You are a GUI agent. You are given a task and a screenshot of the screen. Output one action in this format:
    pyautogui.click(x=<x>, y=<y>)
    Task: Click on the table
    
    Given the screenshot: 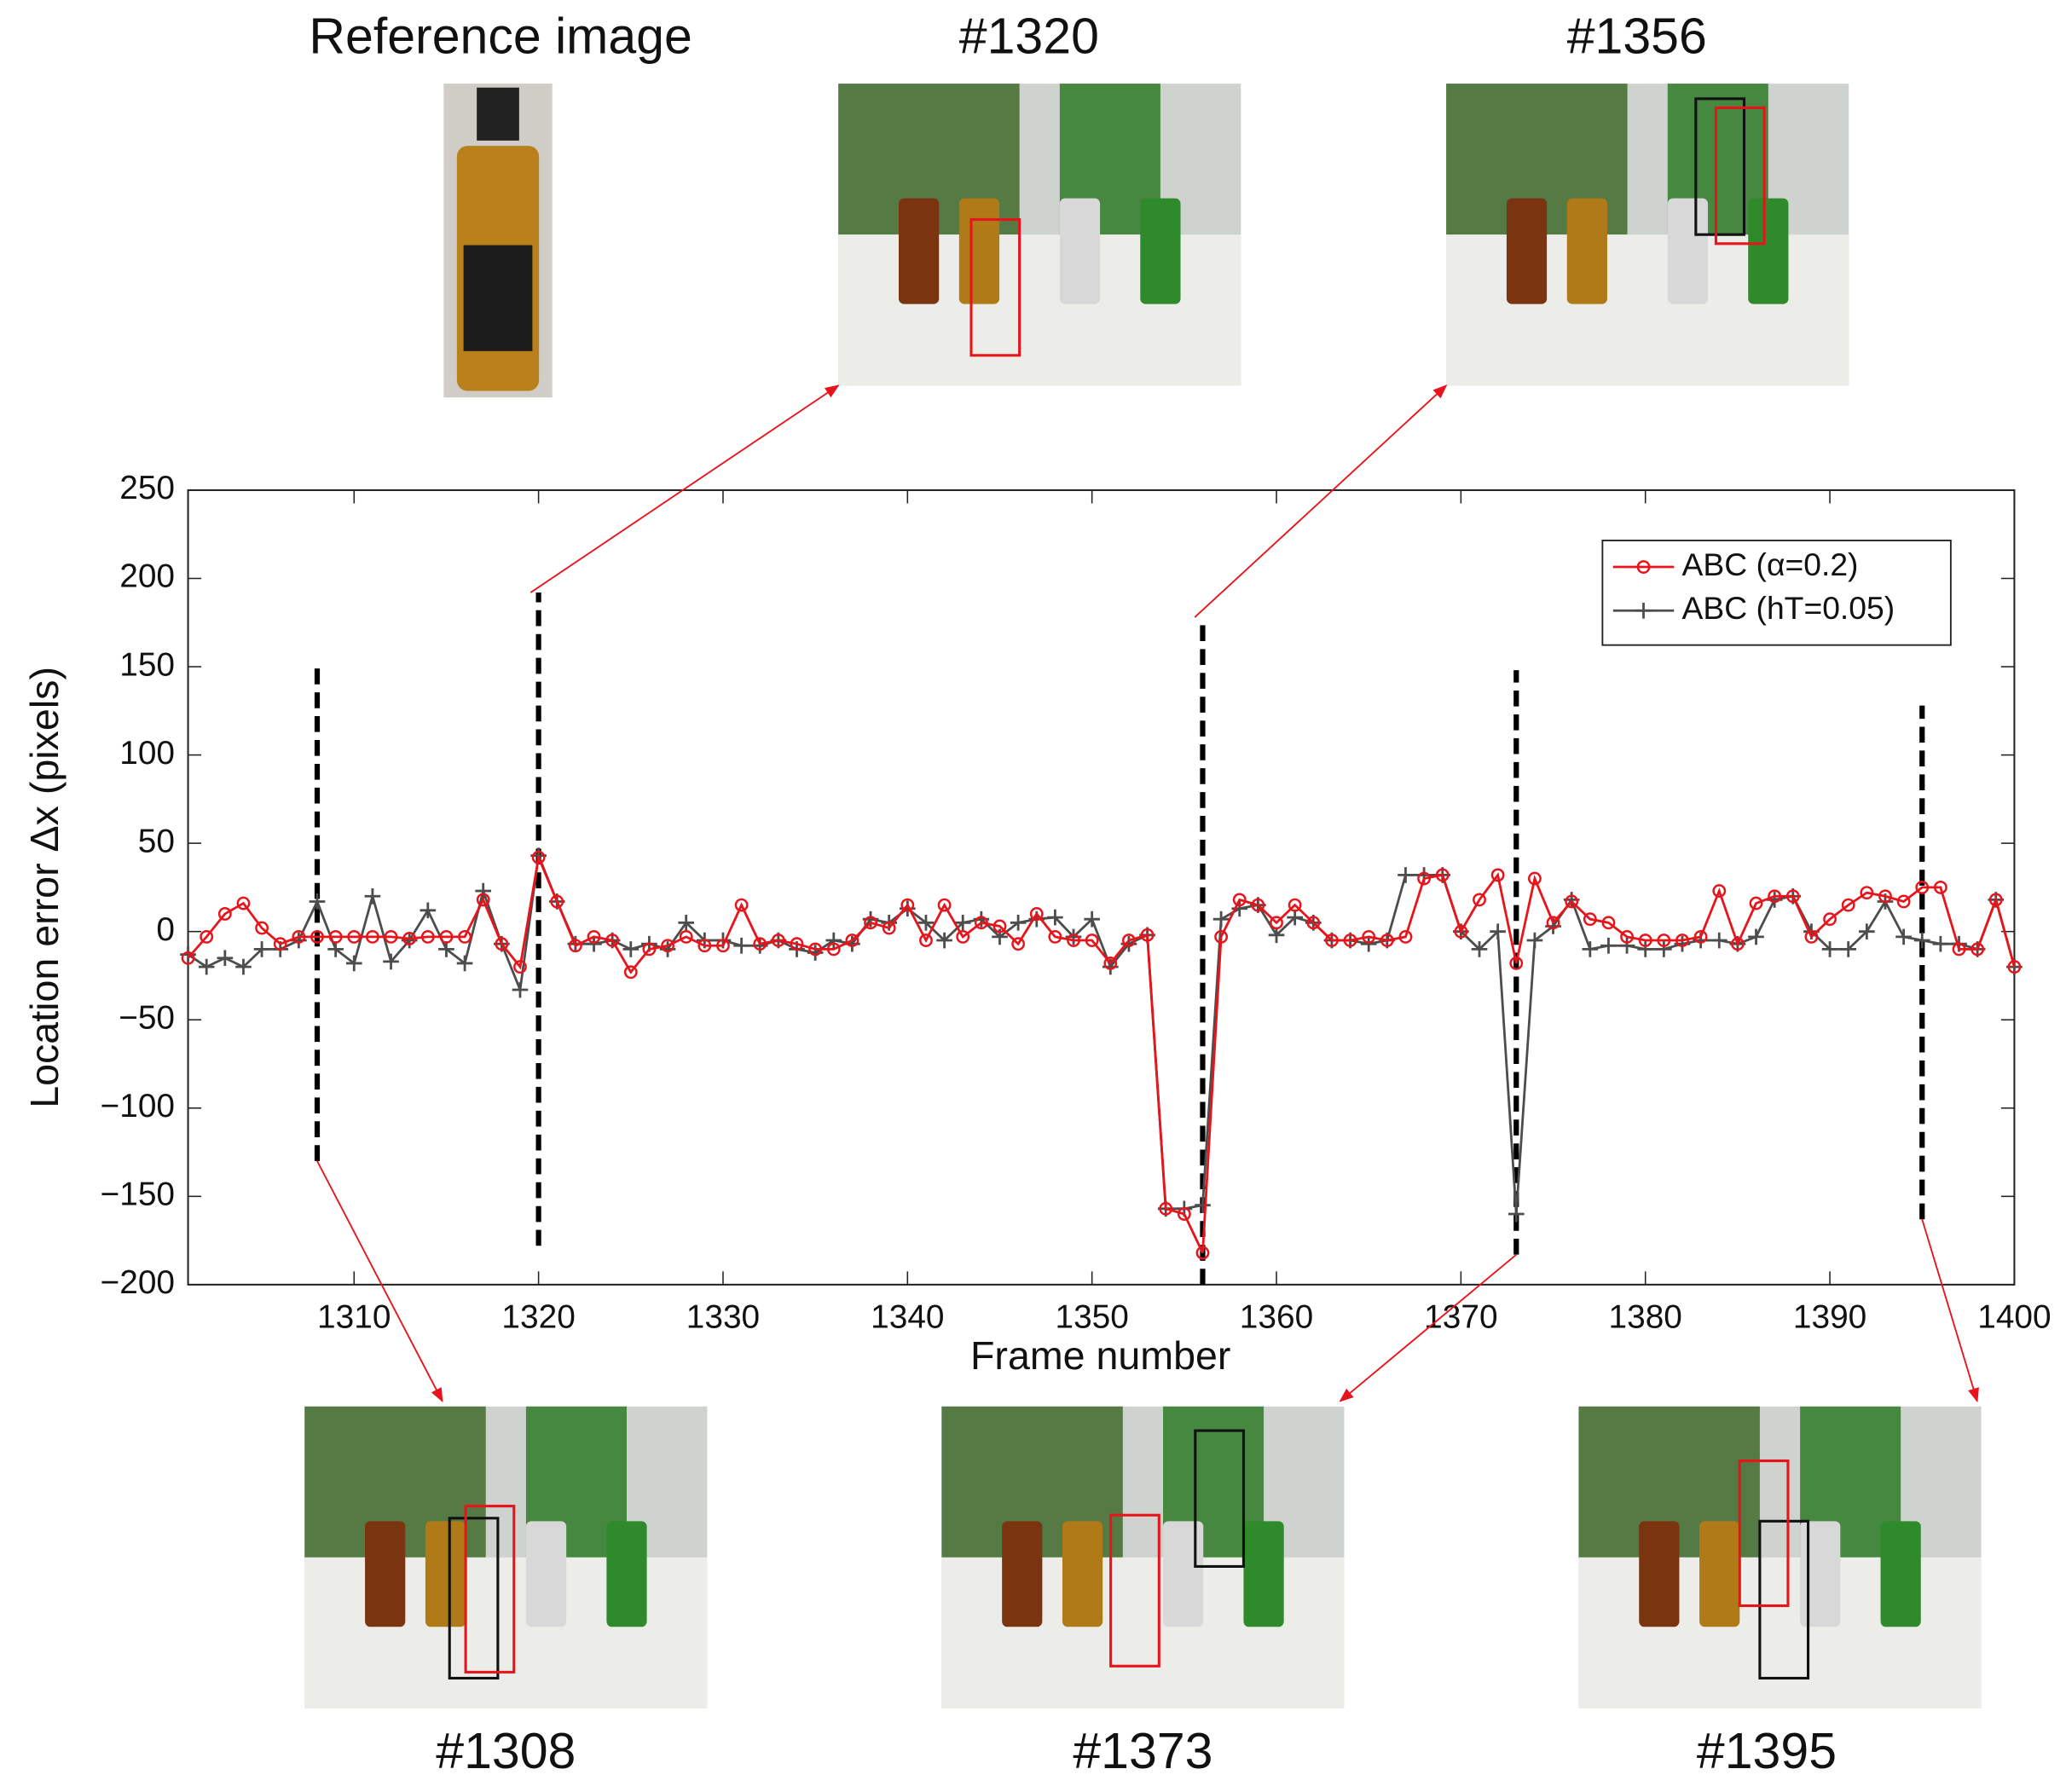 What is the action you would take?
    pyautogui.click(x=1648, y=310)
    